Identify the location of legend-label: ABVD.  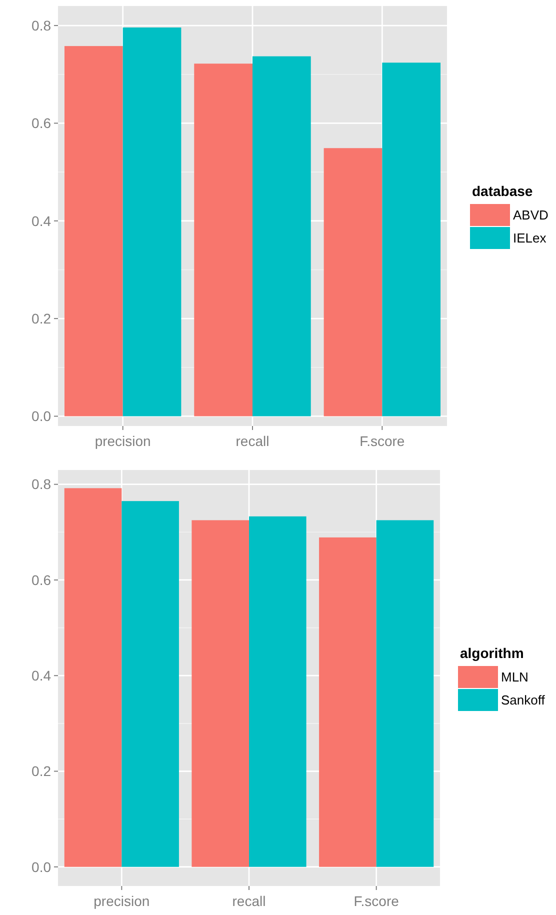
(530, 215).